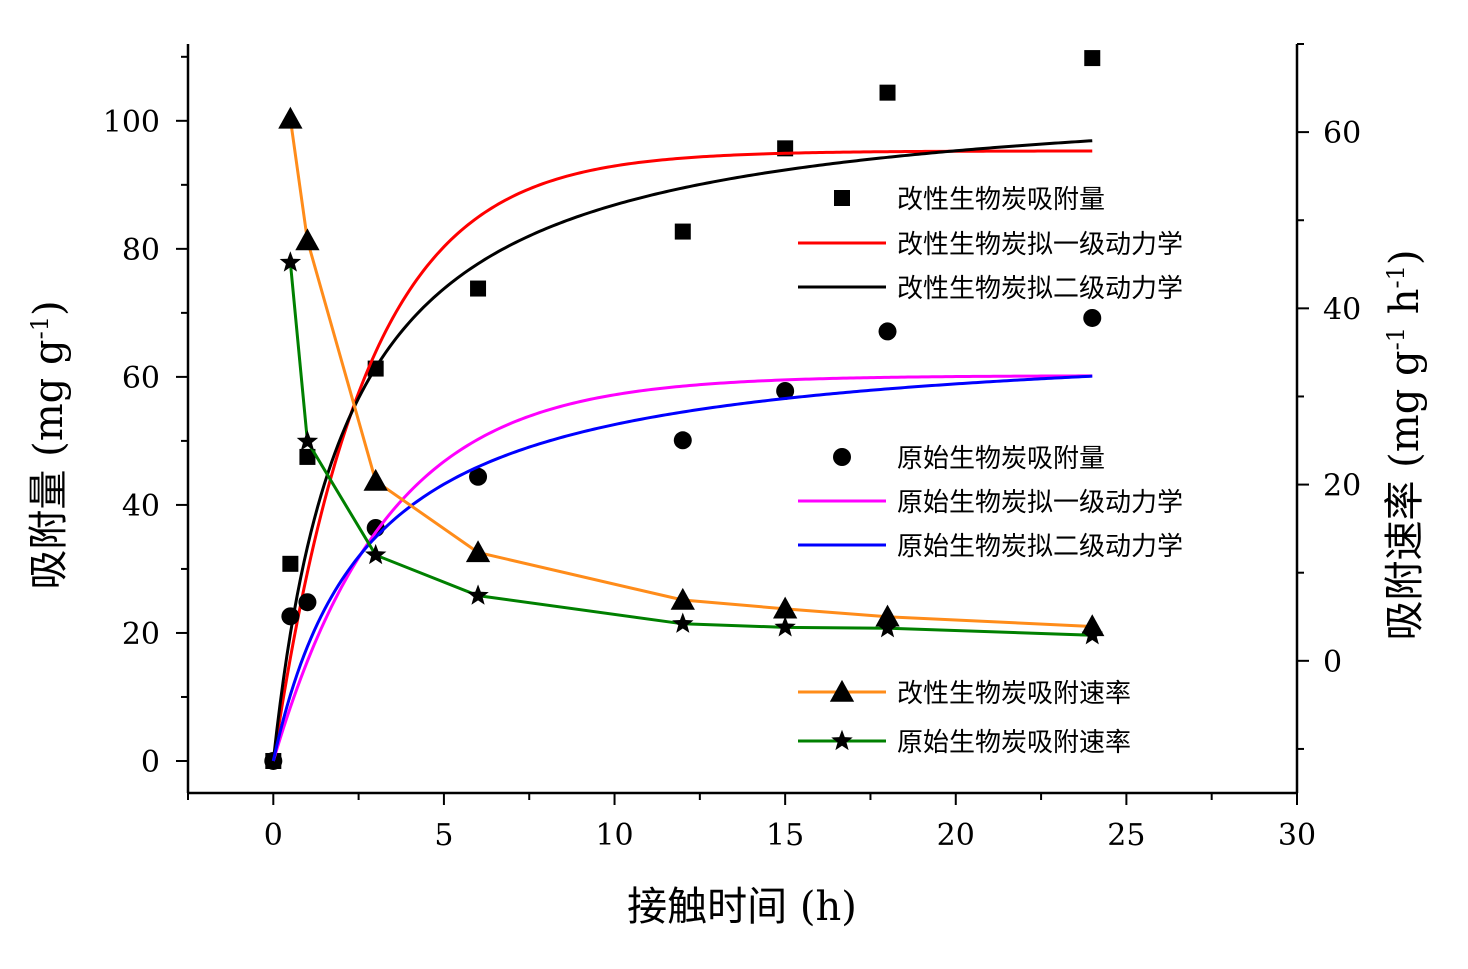 This screenshot has width=1468, height=969. I want to click on legend-marker-raw-rate, so click(842, 740).